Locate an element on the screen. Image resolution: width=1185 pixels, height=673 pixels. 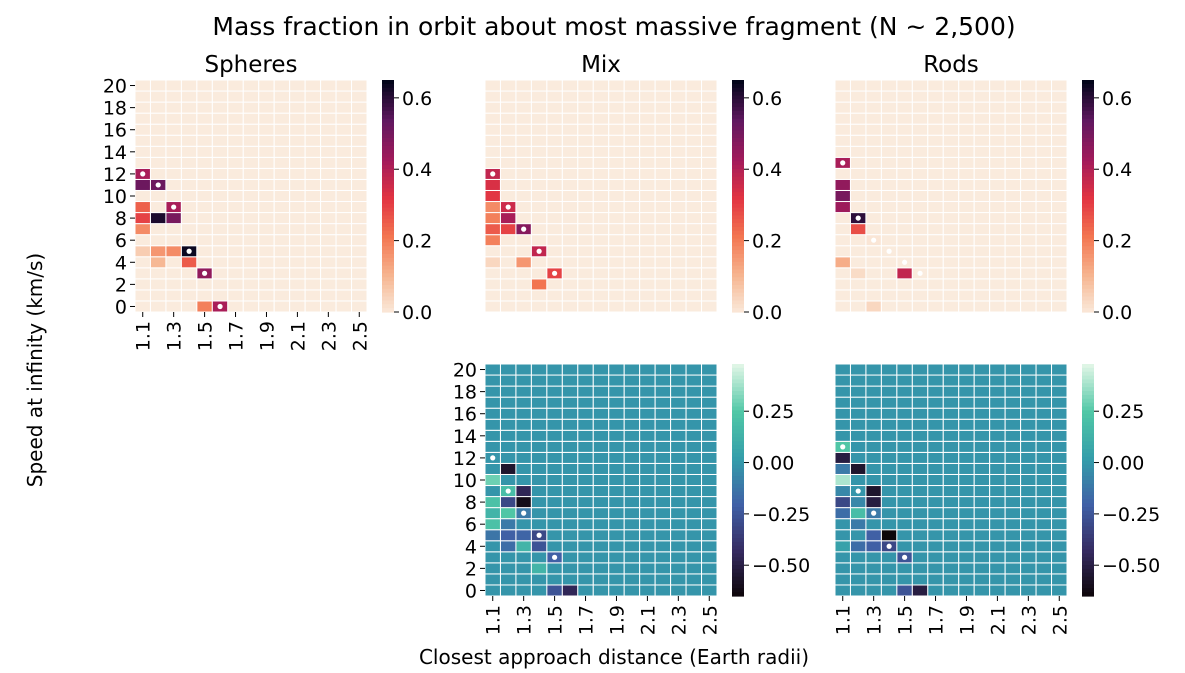
x-tick-label: 1.7 is located at coordinates (587, 620).